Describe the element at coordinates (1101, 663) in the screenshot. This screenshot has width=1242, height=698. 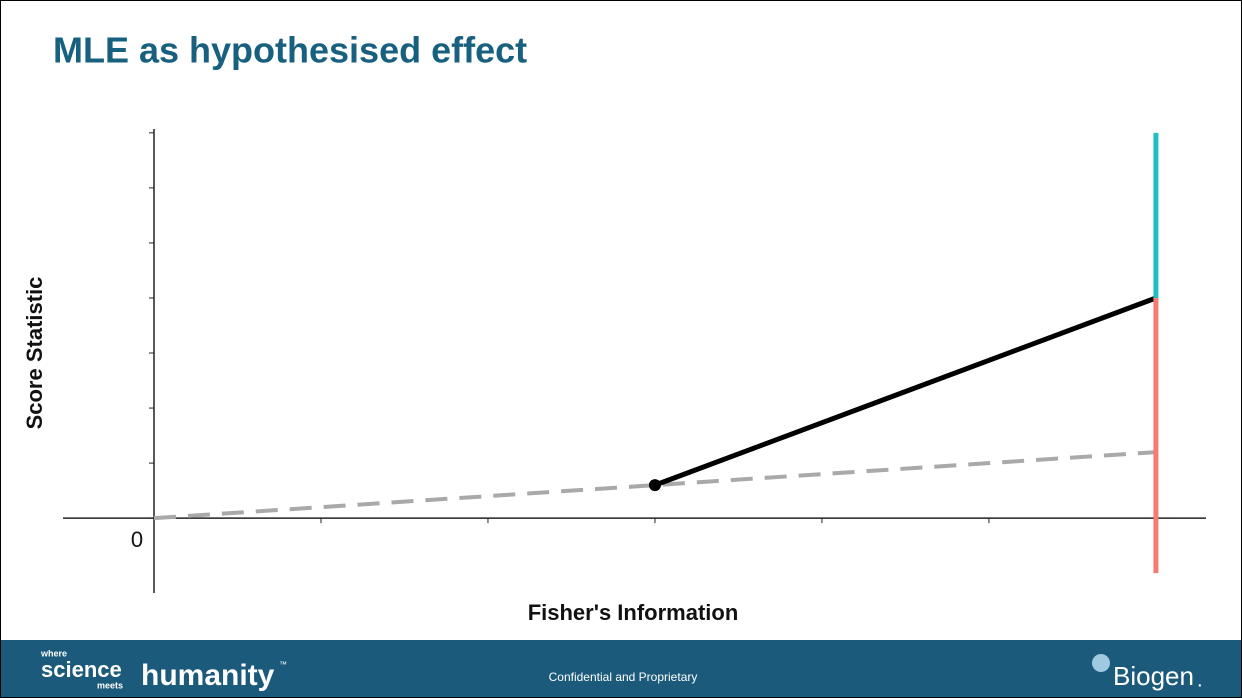
I see `brand-icon` at that location.